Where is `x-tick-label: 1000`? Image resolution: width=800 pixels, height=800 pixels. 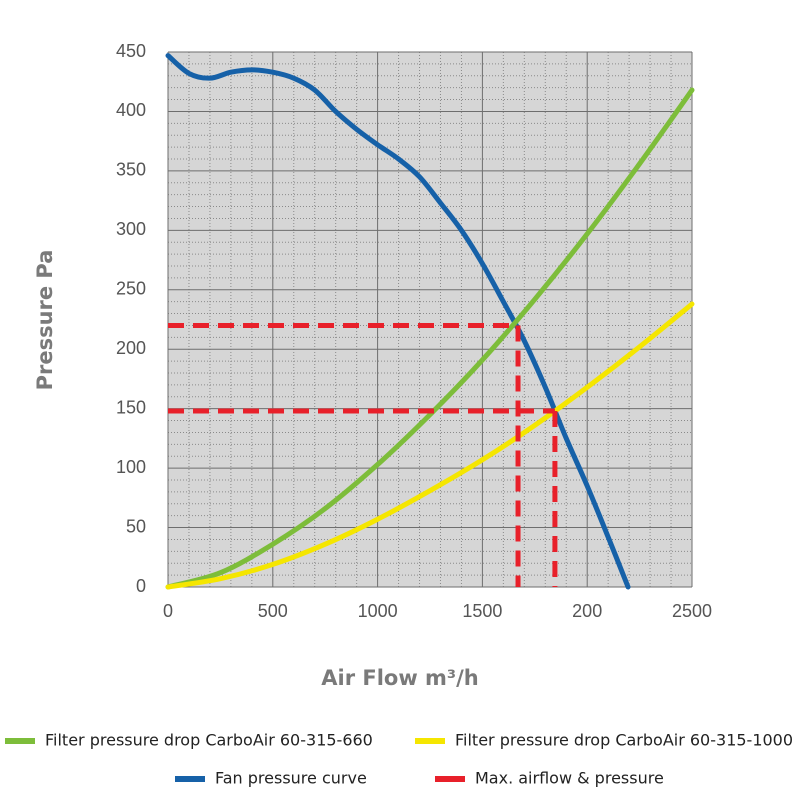 x-tick-label: 1000 is located at coordinates (378, 611).